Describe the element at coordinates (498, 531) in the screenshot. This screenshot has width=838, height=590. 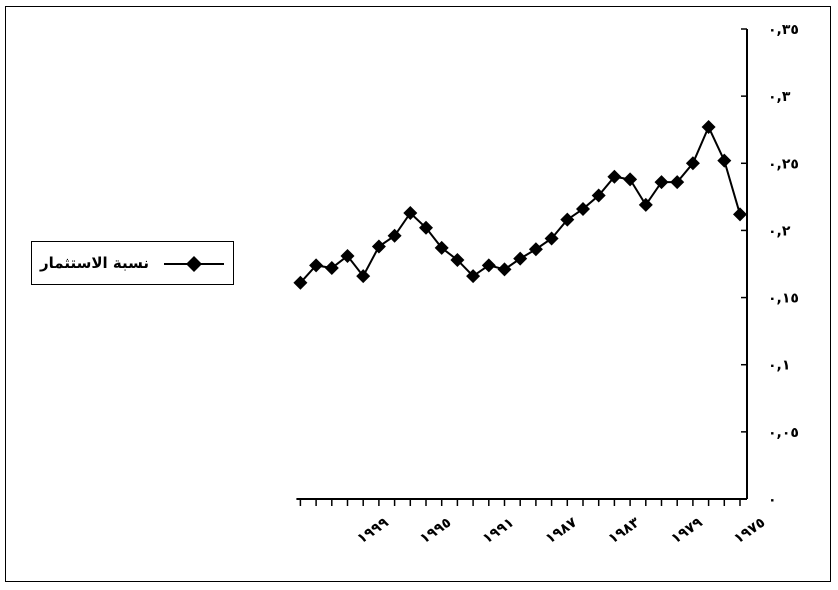
I see `x-tick-label: ١٩٩١` at that location.